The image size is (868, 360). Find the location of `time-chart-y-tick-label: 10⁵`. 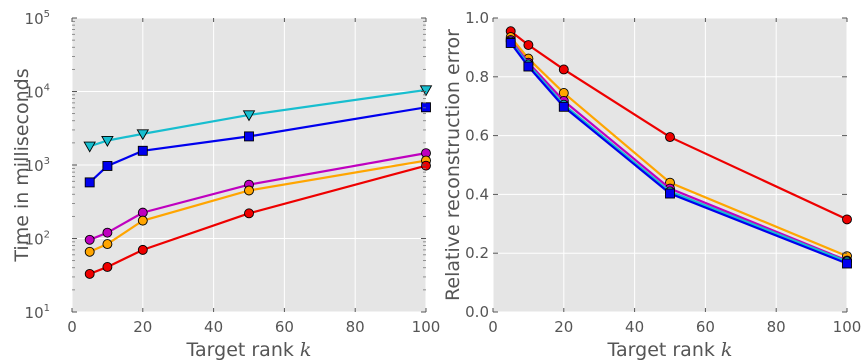

time-chart-y-tick-label: 10⁵ is located at coordinates (37, 18).